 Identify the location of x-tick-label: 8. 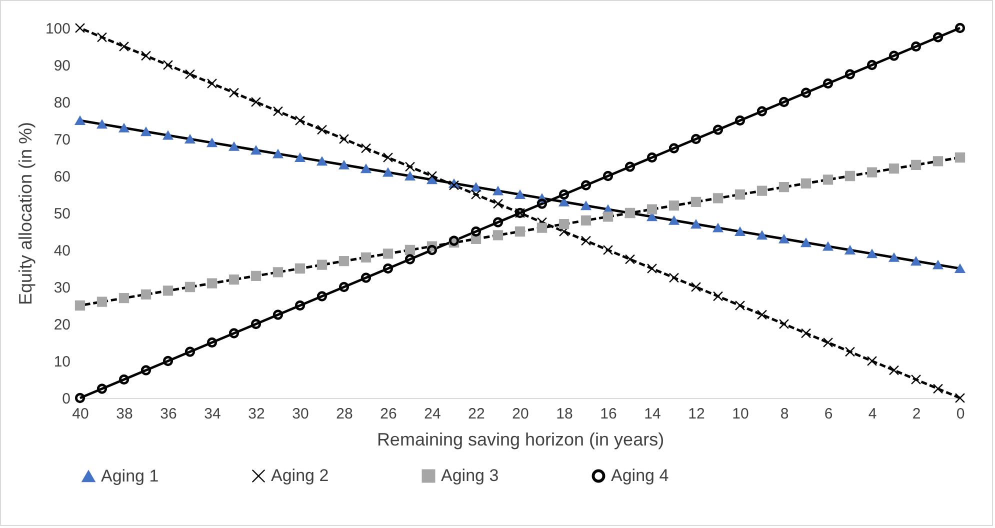
(784, 414).